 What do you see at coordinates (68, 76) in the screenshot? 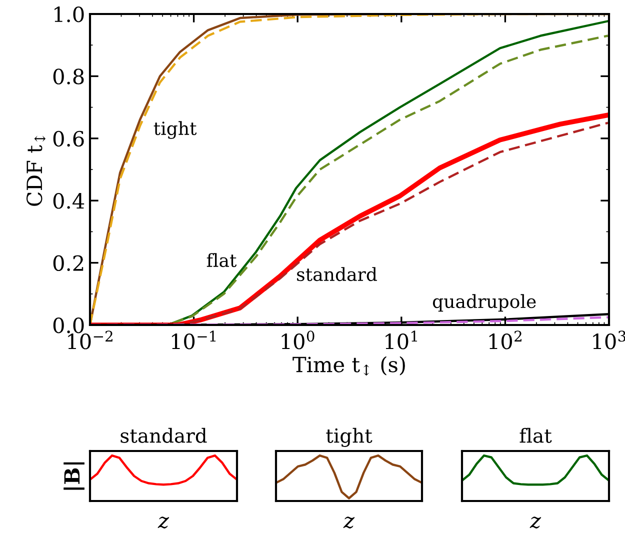
I see `y-tick-label: 0.8` at bounding box center [68, 76].